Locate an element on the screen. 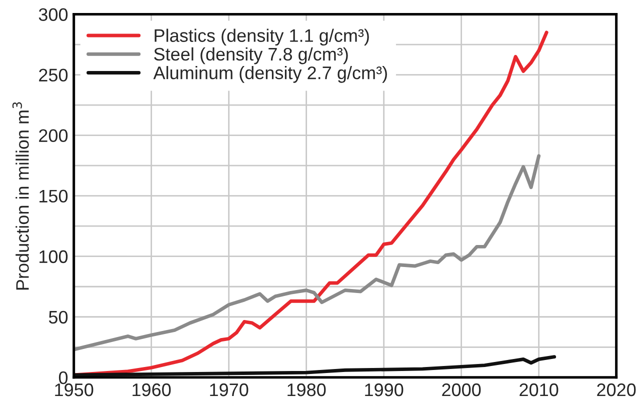  x-tick-label: 1950 is located at coordinates (74, 389).